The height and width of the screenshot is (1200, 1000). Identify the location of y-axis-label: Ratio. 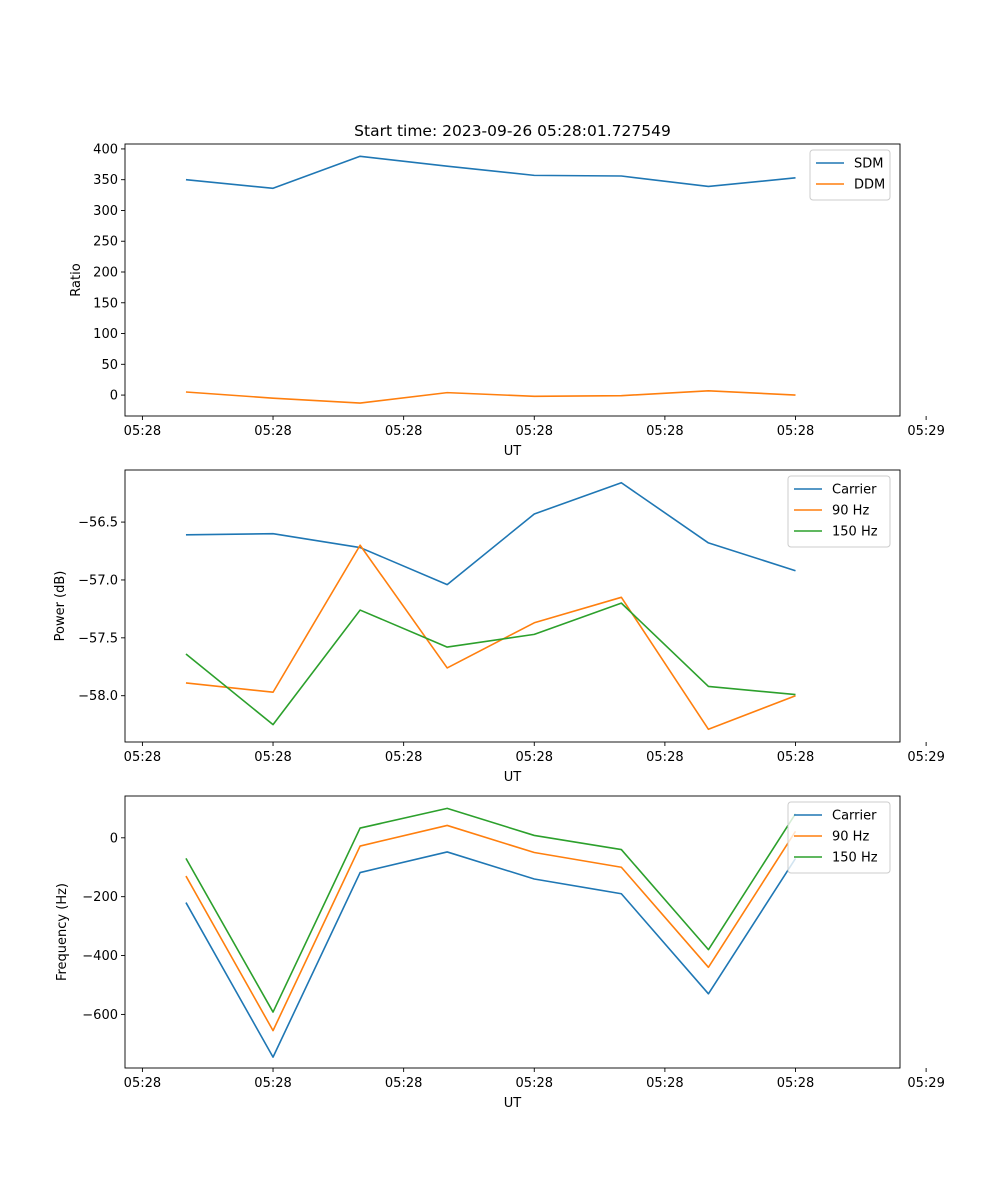
(76, 279).